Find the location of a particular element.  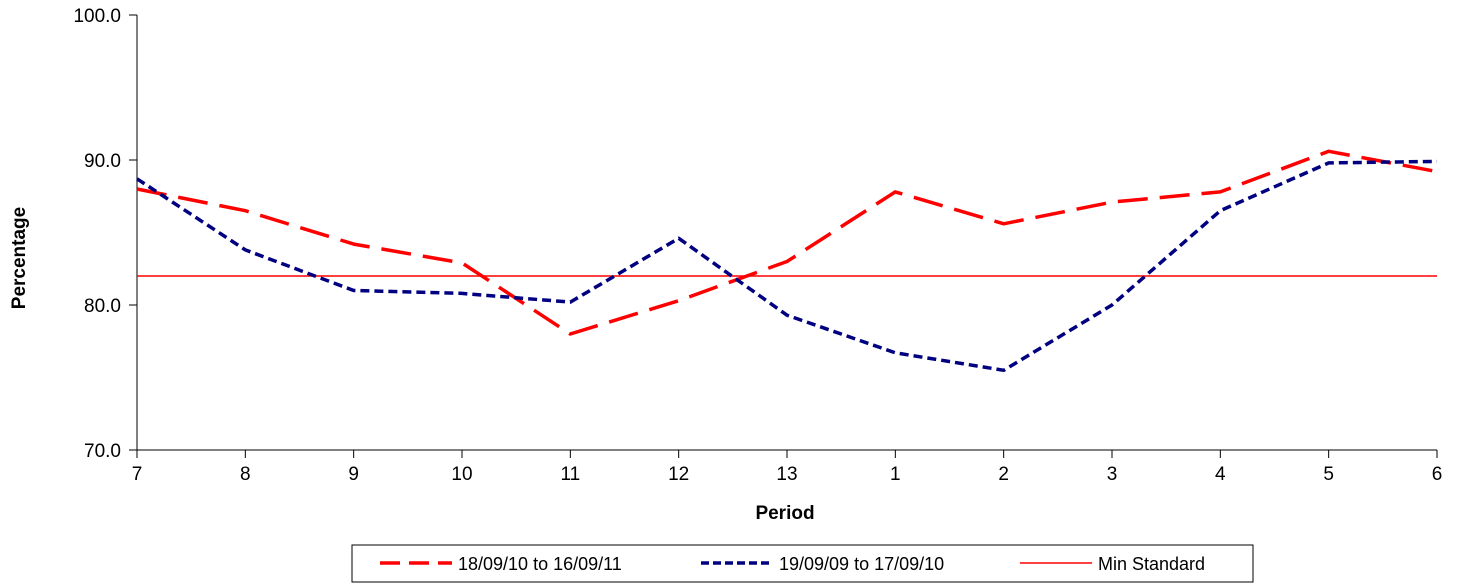

x-tick-label: 3 is located at coordinates (1112, 474).